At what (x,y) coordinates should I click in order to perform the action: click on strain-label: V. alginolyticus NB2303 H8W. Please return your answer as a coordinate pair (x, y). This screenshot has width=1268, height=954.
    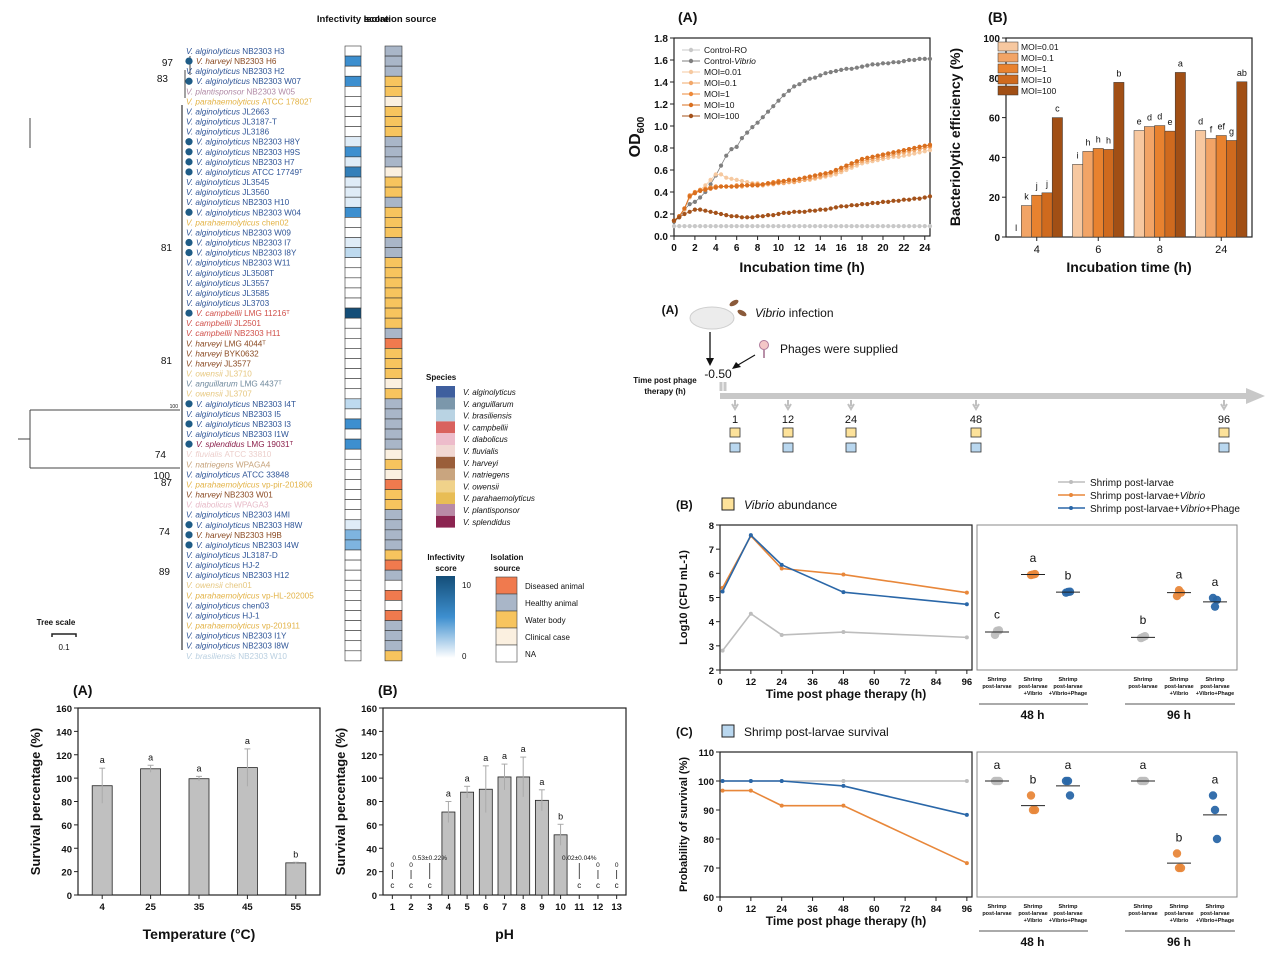
    Looking at the image, I should click on (249, 525).